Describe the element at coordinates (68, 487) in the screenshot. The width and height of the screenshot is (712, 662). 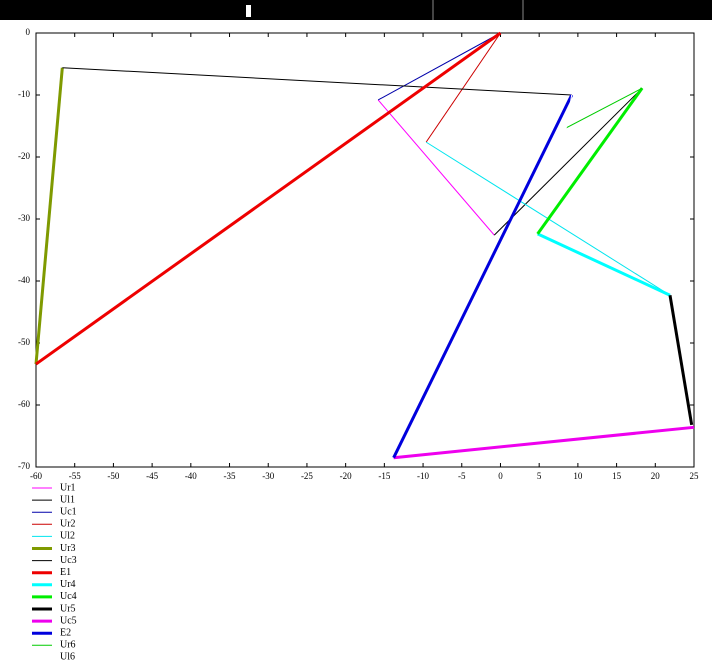
I see `legend-label: Ur1` at that location.